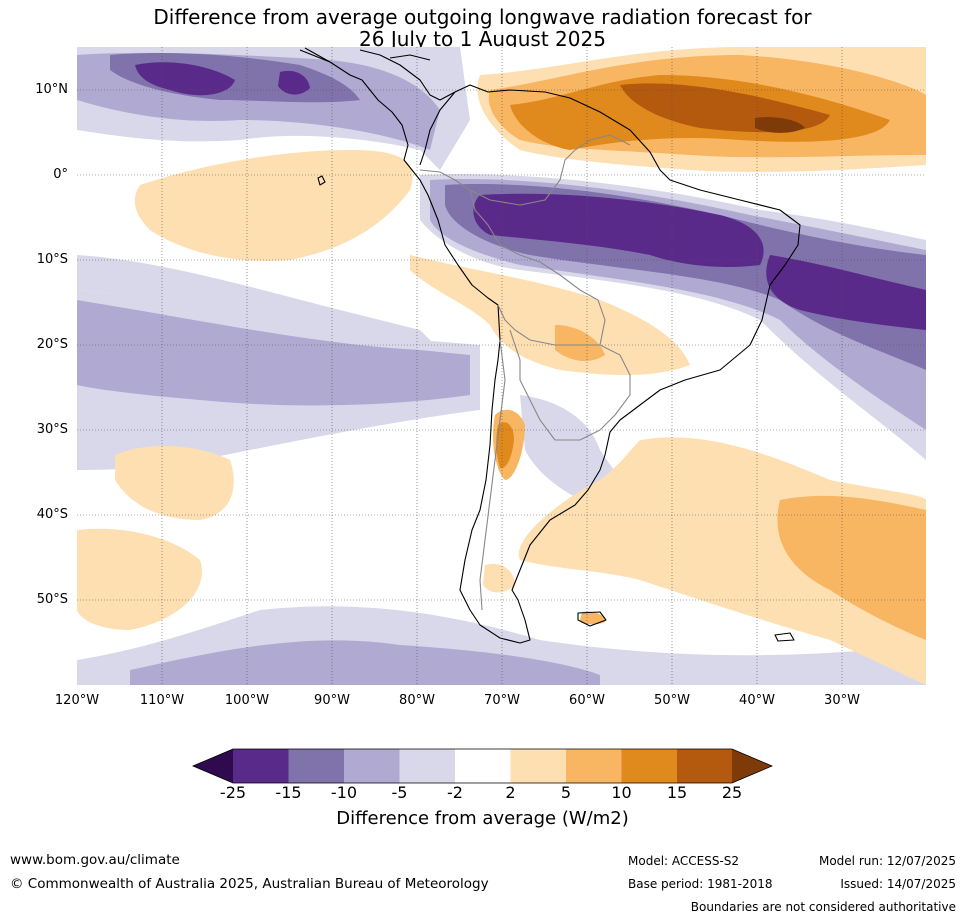  What do you see at coordinates (621, 792) in the screenshot?
I see `colorbar-tick-label: 10` at bounding box center [621, 792].